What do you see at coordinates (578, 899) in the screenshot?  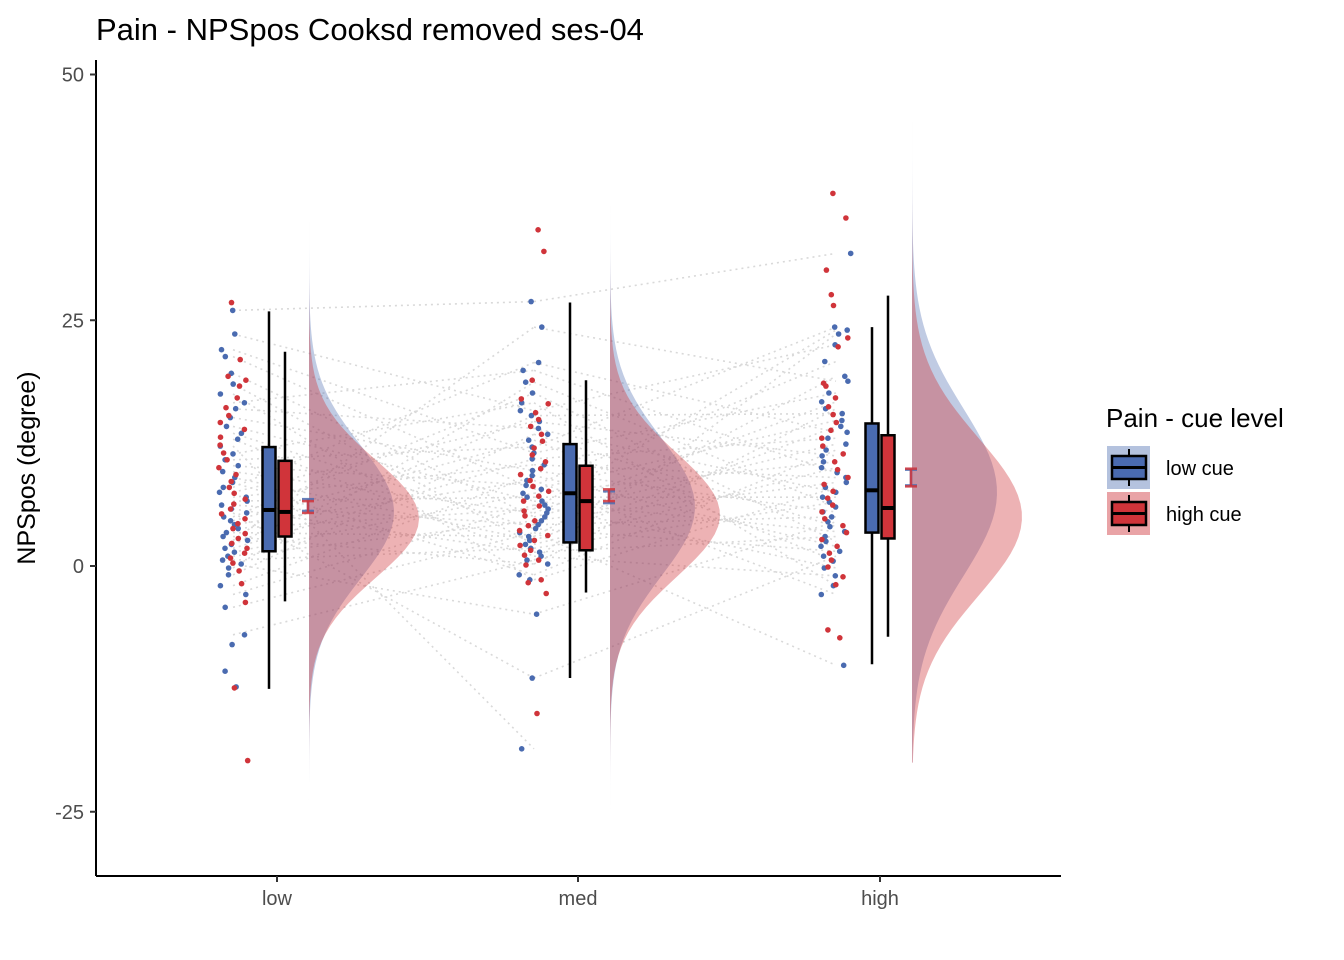 I see `x-tick-label: med` at bounding box center [578, 899].